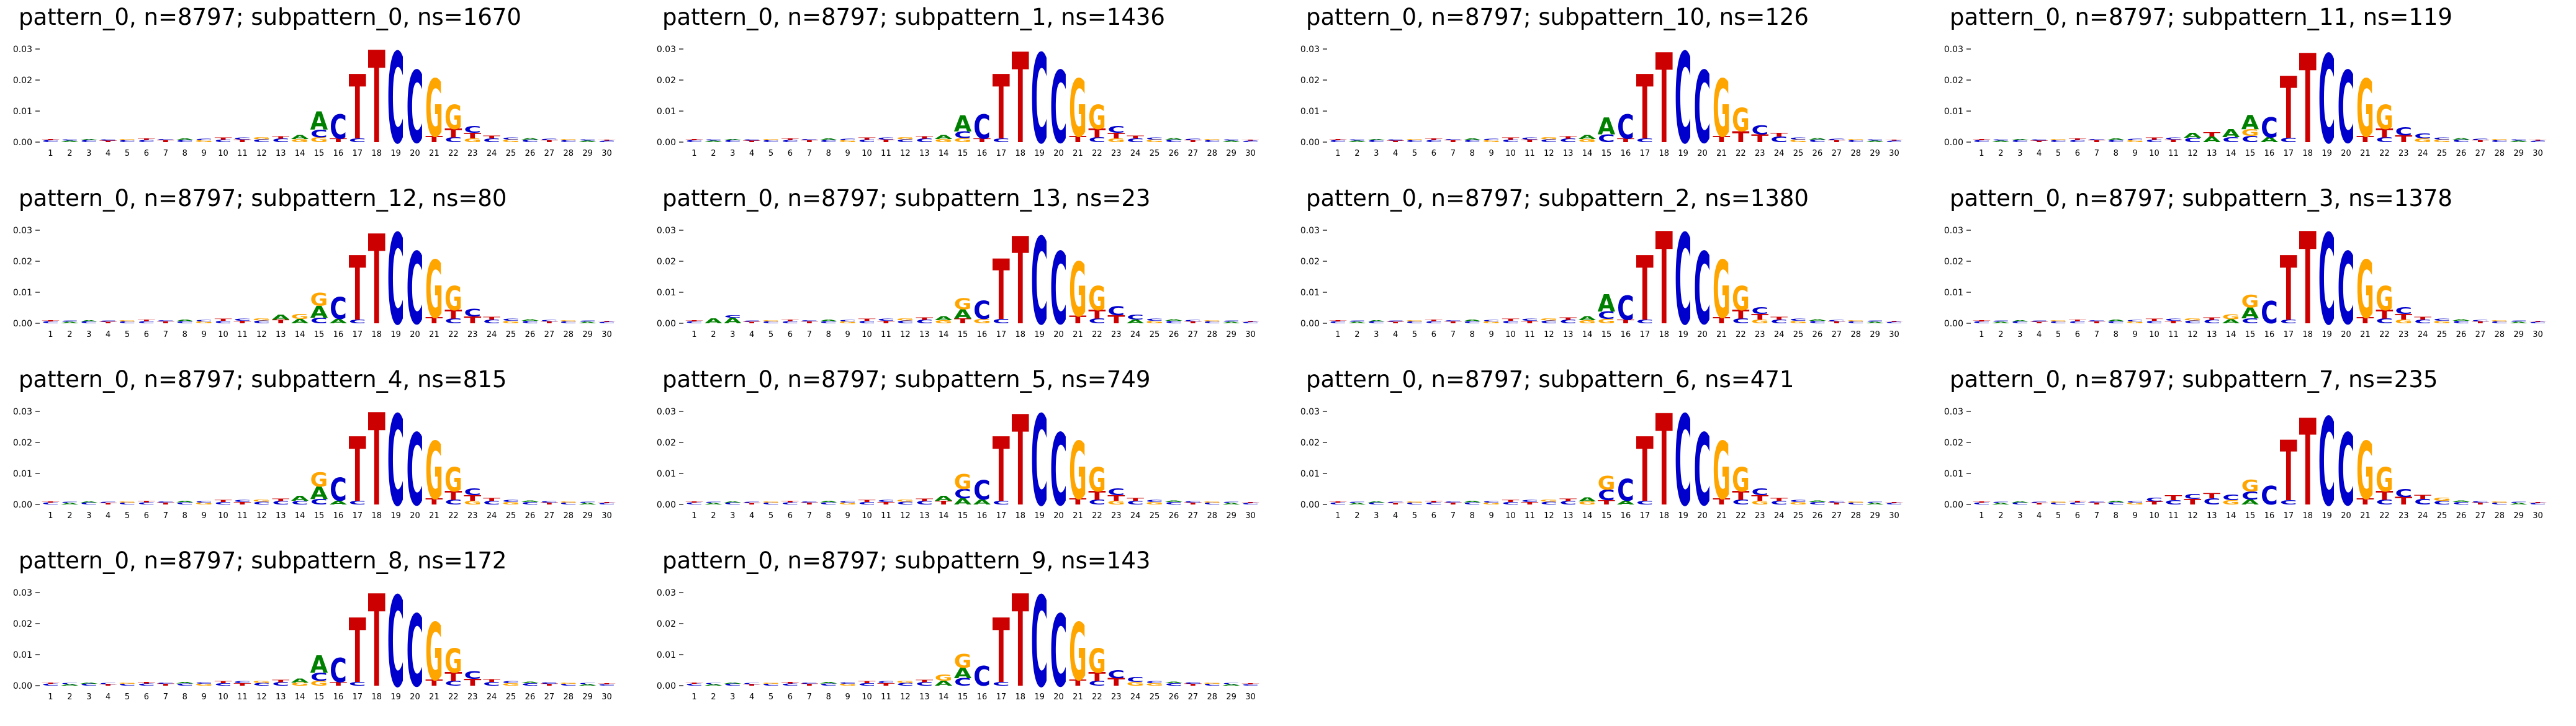  Describe the element at coordinates (242, 697) in the screenshot. I see `x-tick-label: 11` at that location.